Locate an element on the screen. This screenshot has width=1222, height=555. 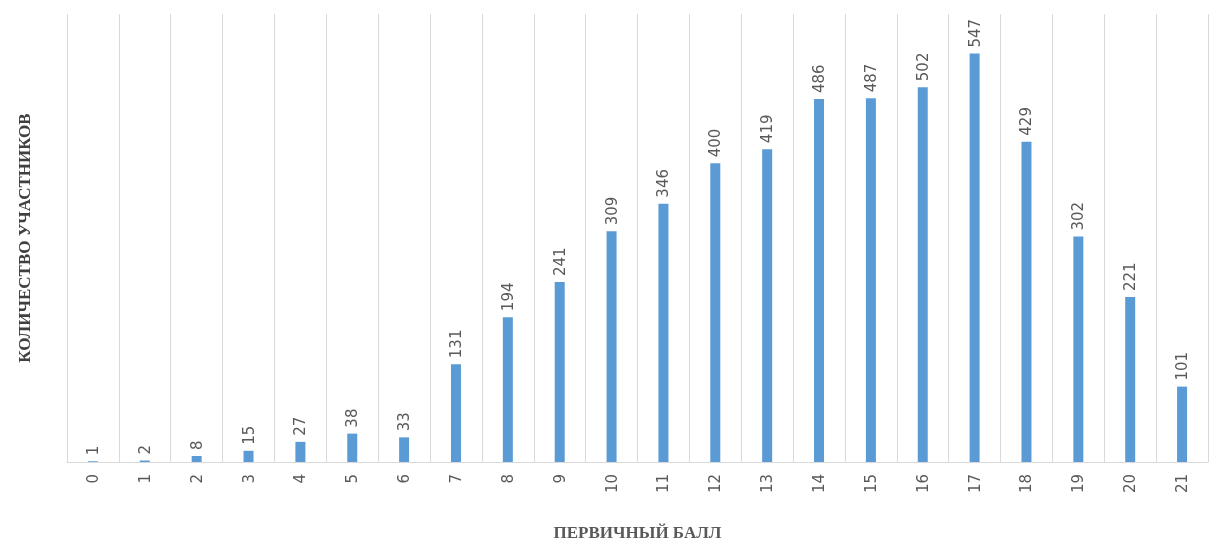
x-tick-label: 13 is located at coordinates (767, 484).